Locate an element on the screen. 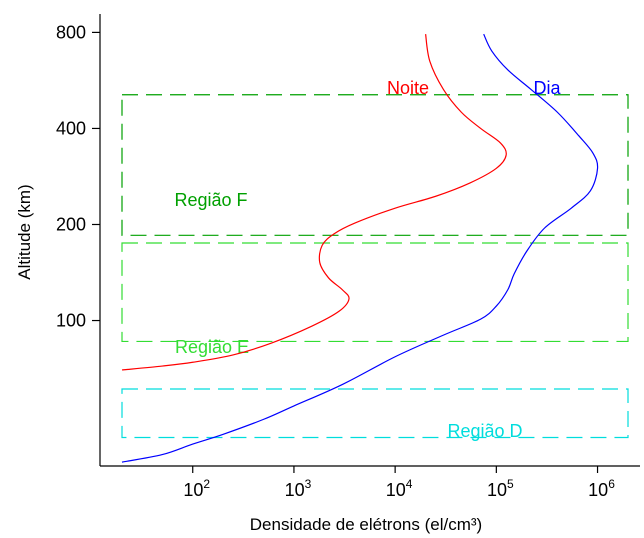 This screenshot has height=538, width=644. y-ticks: 100 200 400 800 is located at coordinates (78, 176).